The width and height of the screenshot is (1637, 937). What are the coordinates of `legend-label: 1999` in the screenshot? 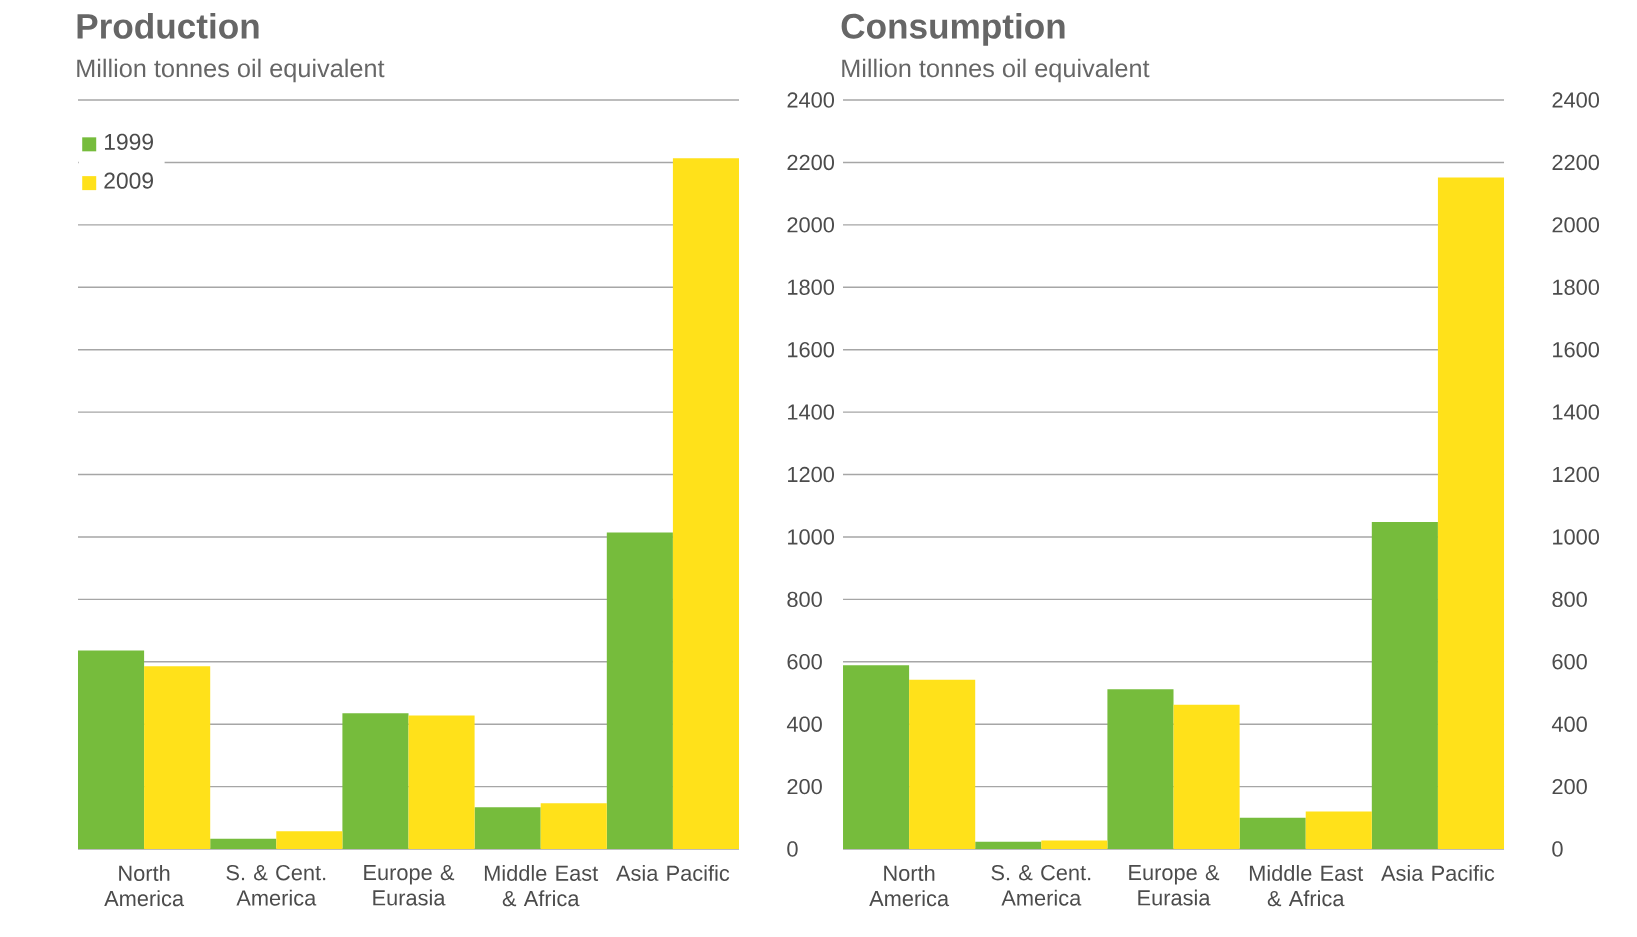 It's located at (129, 141).